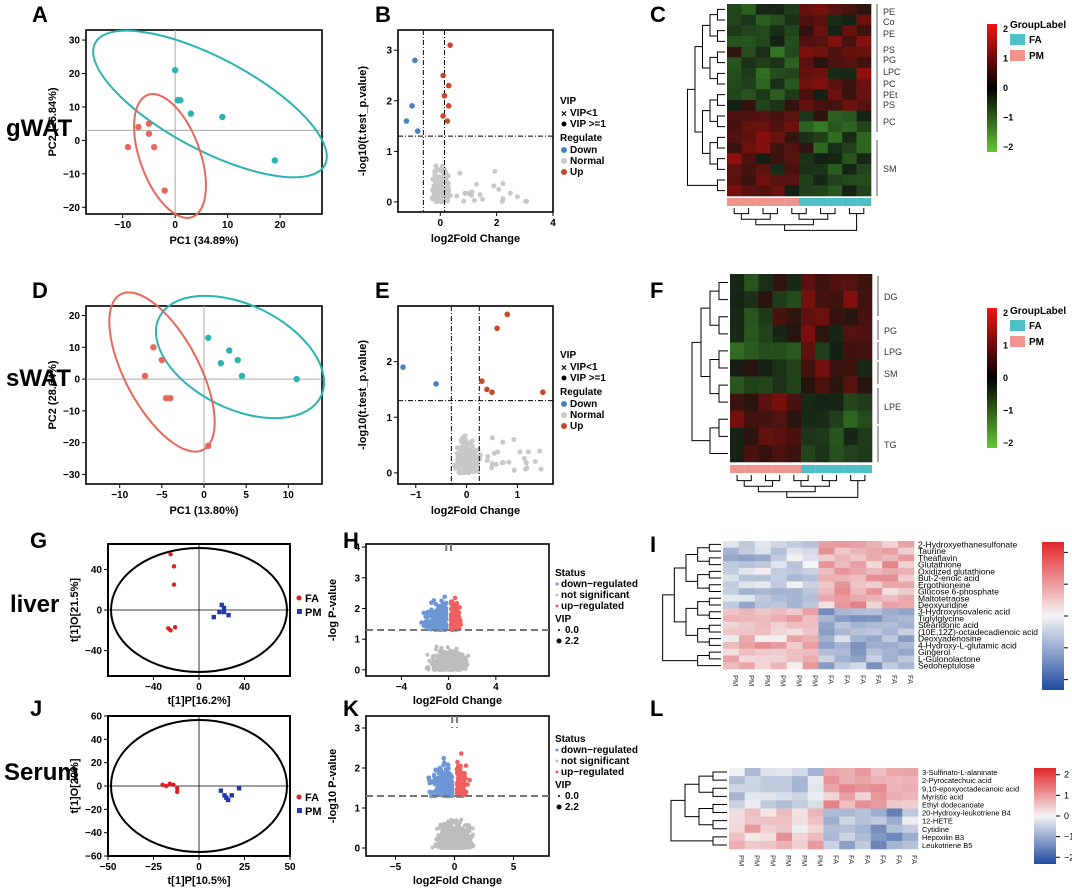  Describe the element at coordinates (559, 807) in the screenshot. I see `legend-vip-large-icon` at that location.